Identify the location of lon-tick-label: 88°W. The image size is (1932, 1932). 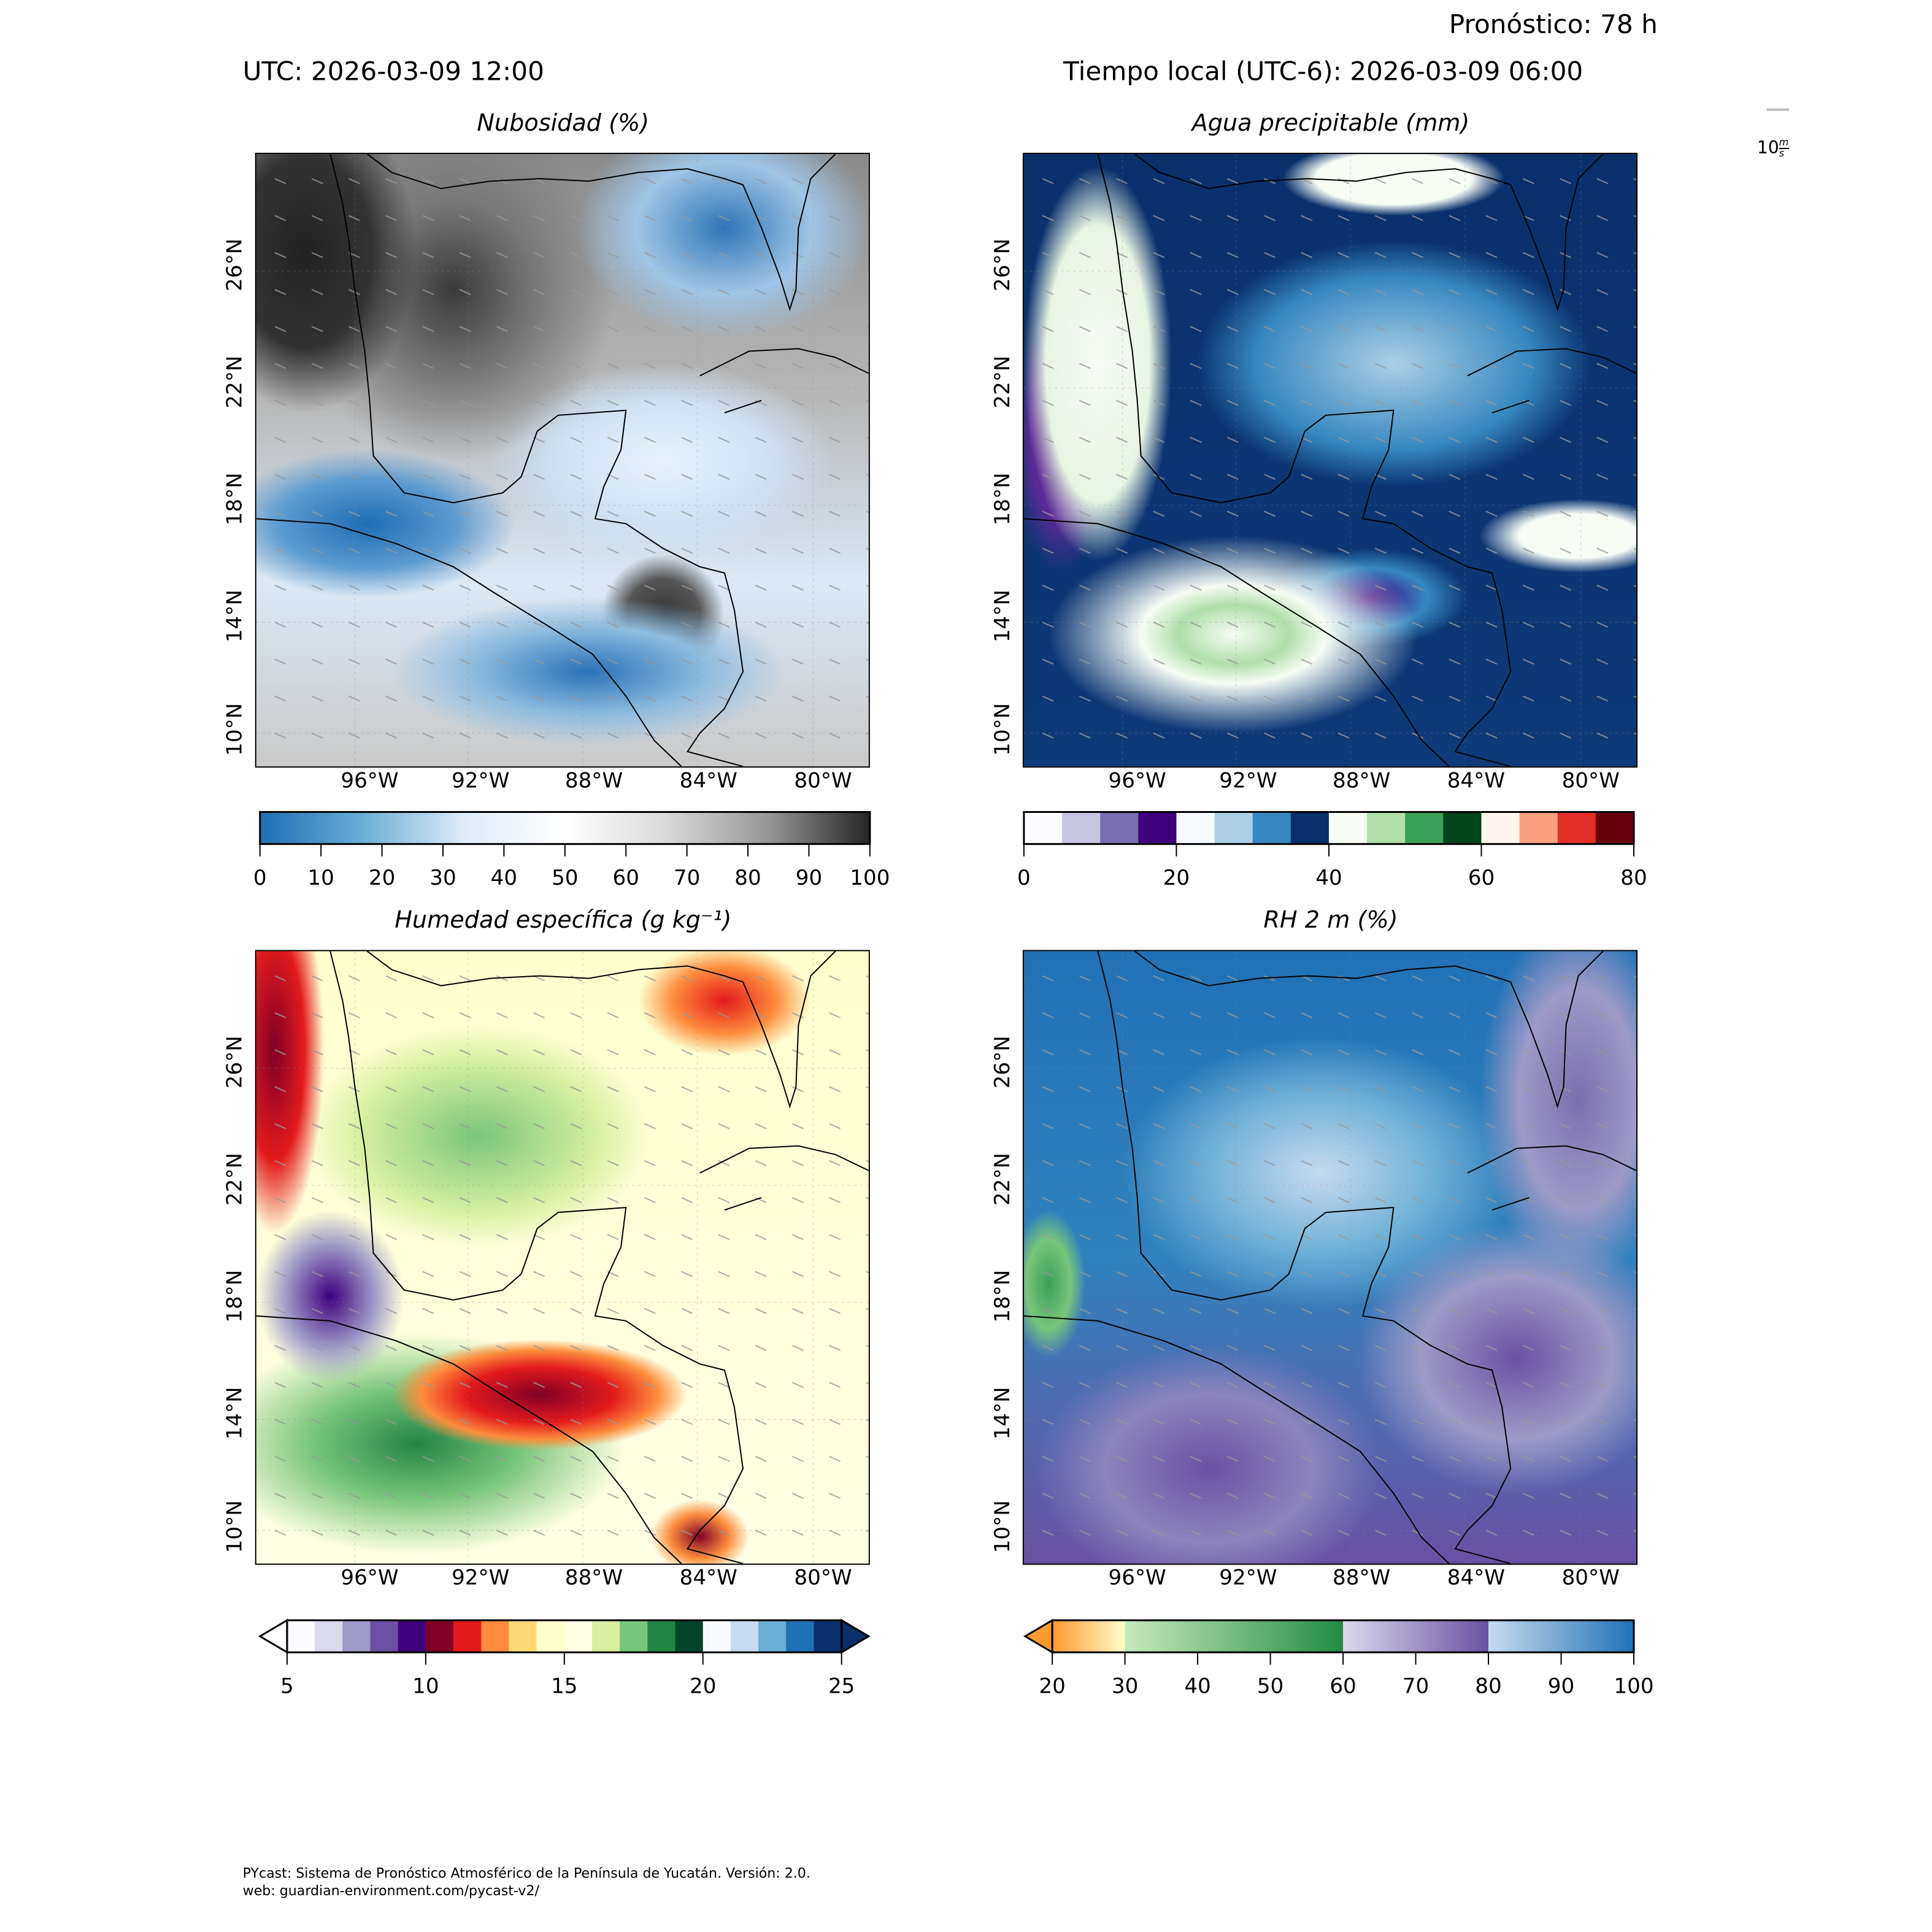
(593, 781).